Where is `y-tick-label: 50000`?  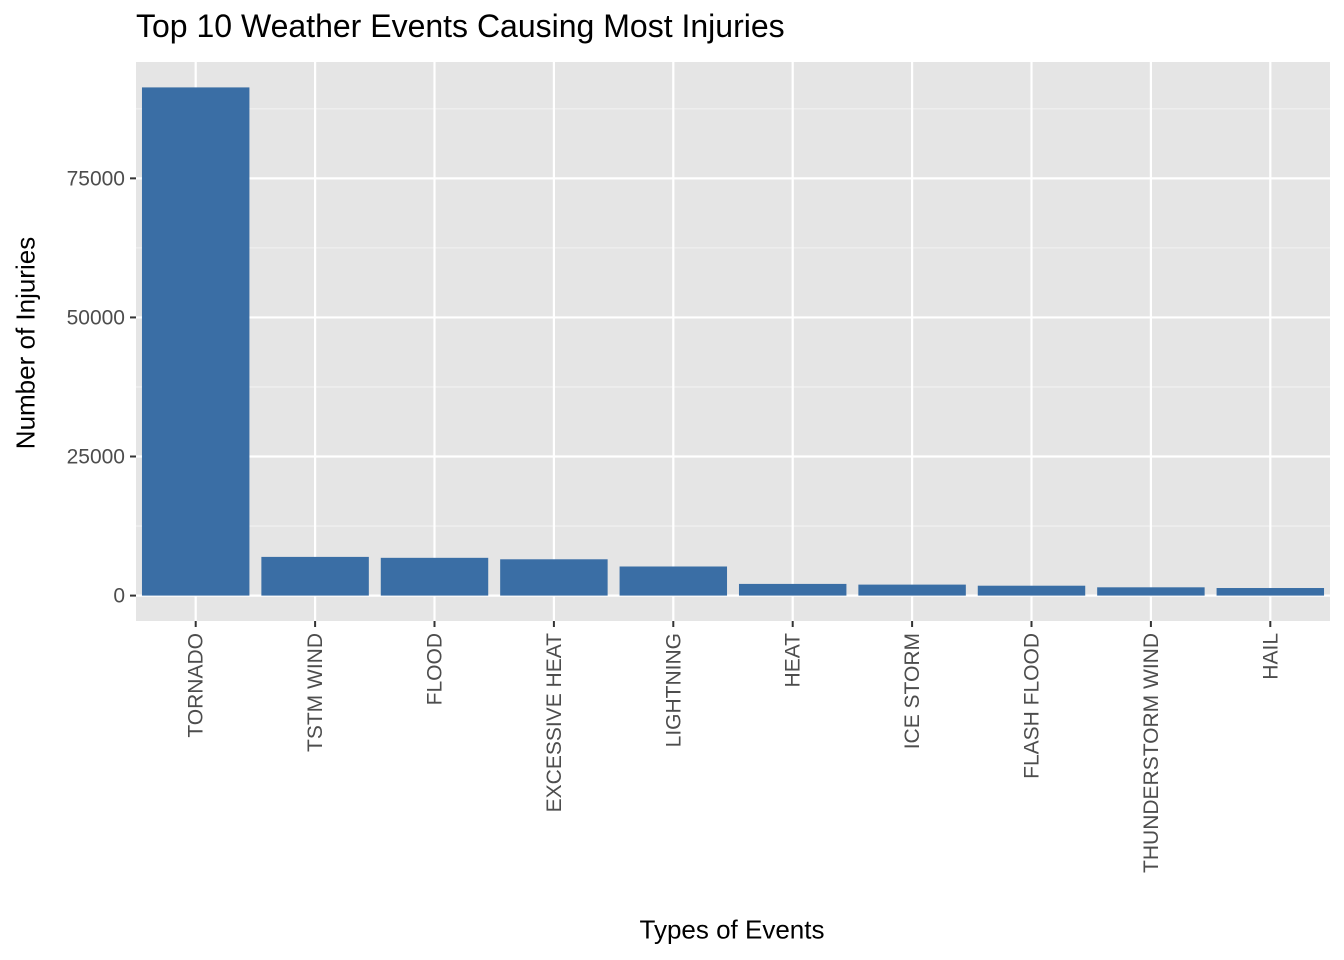
y-tick-label: 50000 is located at coordinates (96, 317).